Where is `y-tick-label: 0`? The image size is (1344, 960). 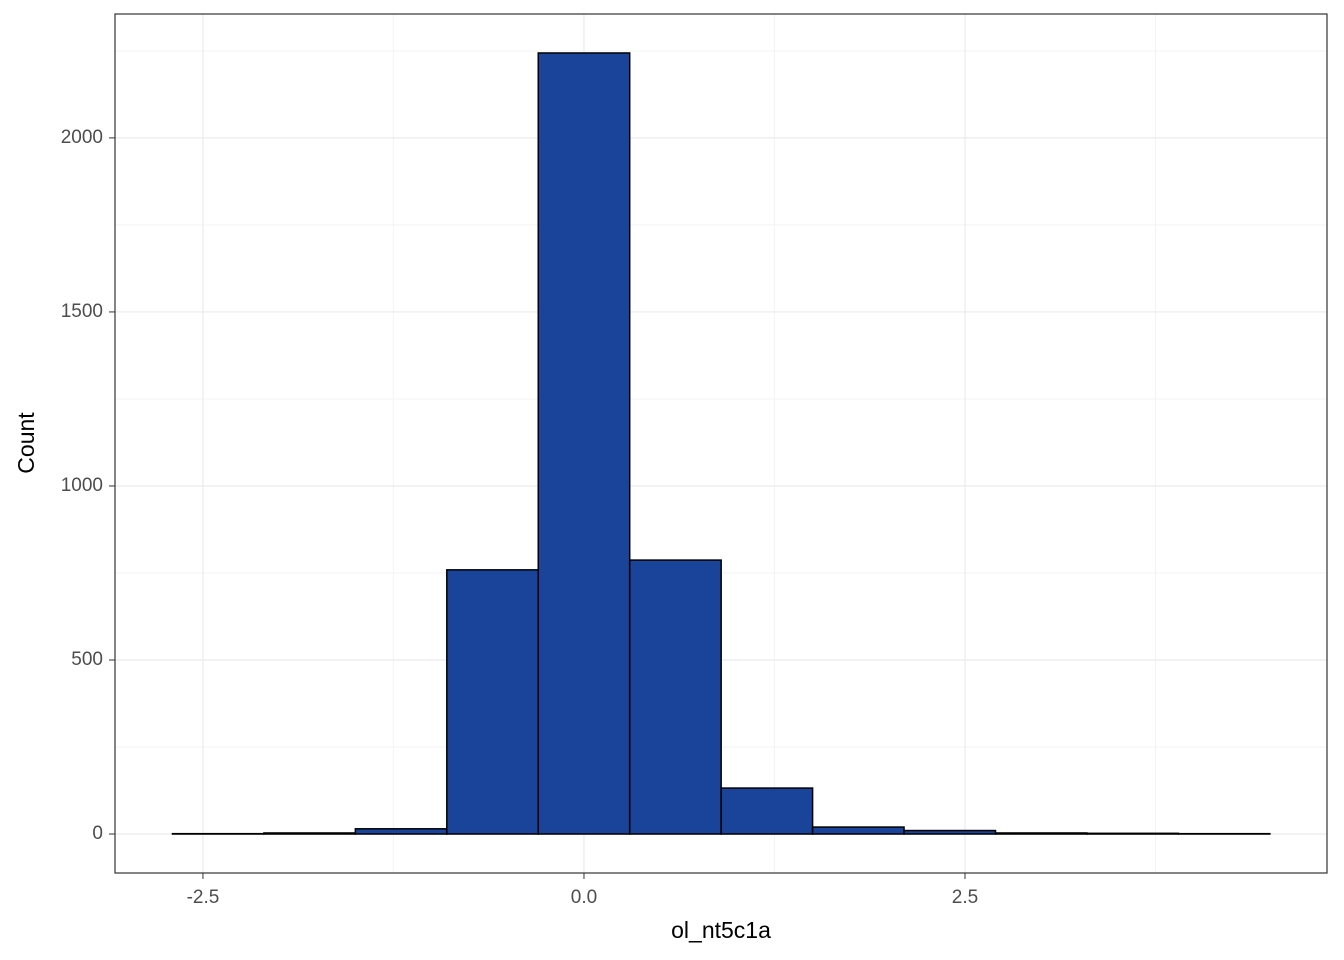
y-tick-label: 0 is located at coordinates (97, 833).